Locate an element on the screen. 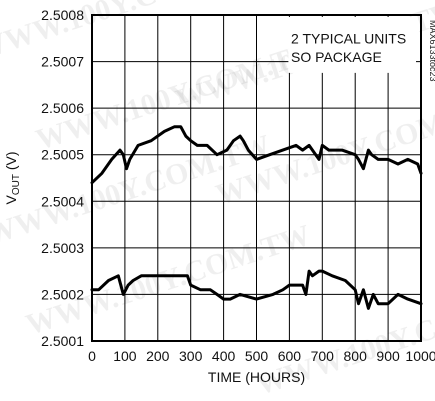 The image size is (435, 401). y-axis-title-unit: (V) is located at coordinates (11, 162).